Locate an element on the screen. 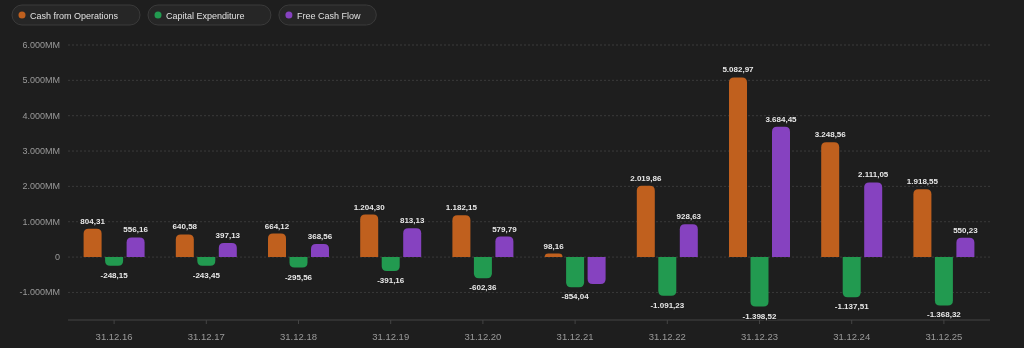 The image size is (1024, 348). x-tick-label: 31.12.18 is located at coordinates (298, 336).